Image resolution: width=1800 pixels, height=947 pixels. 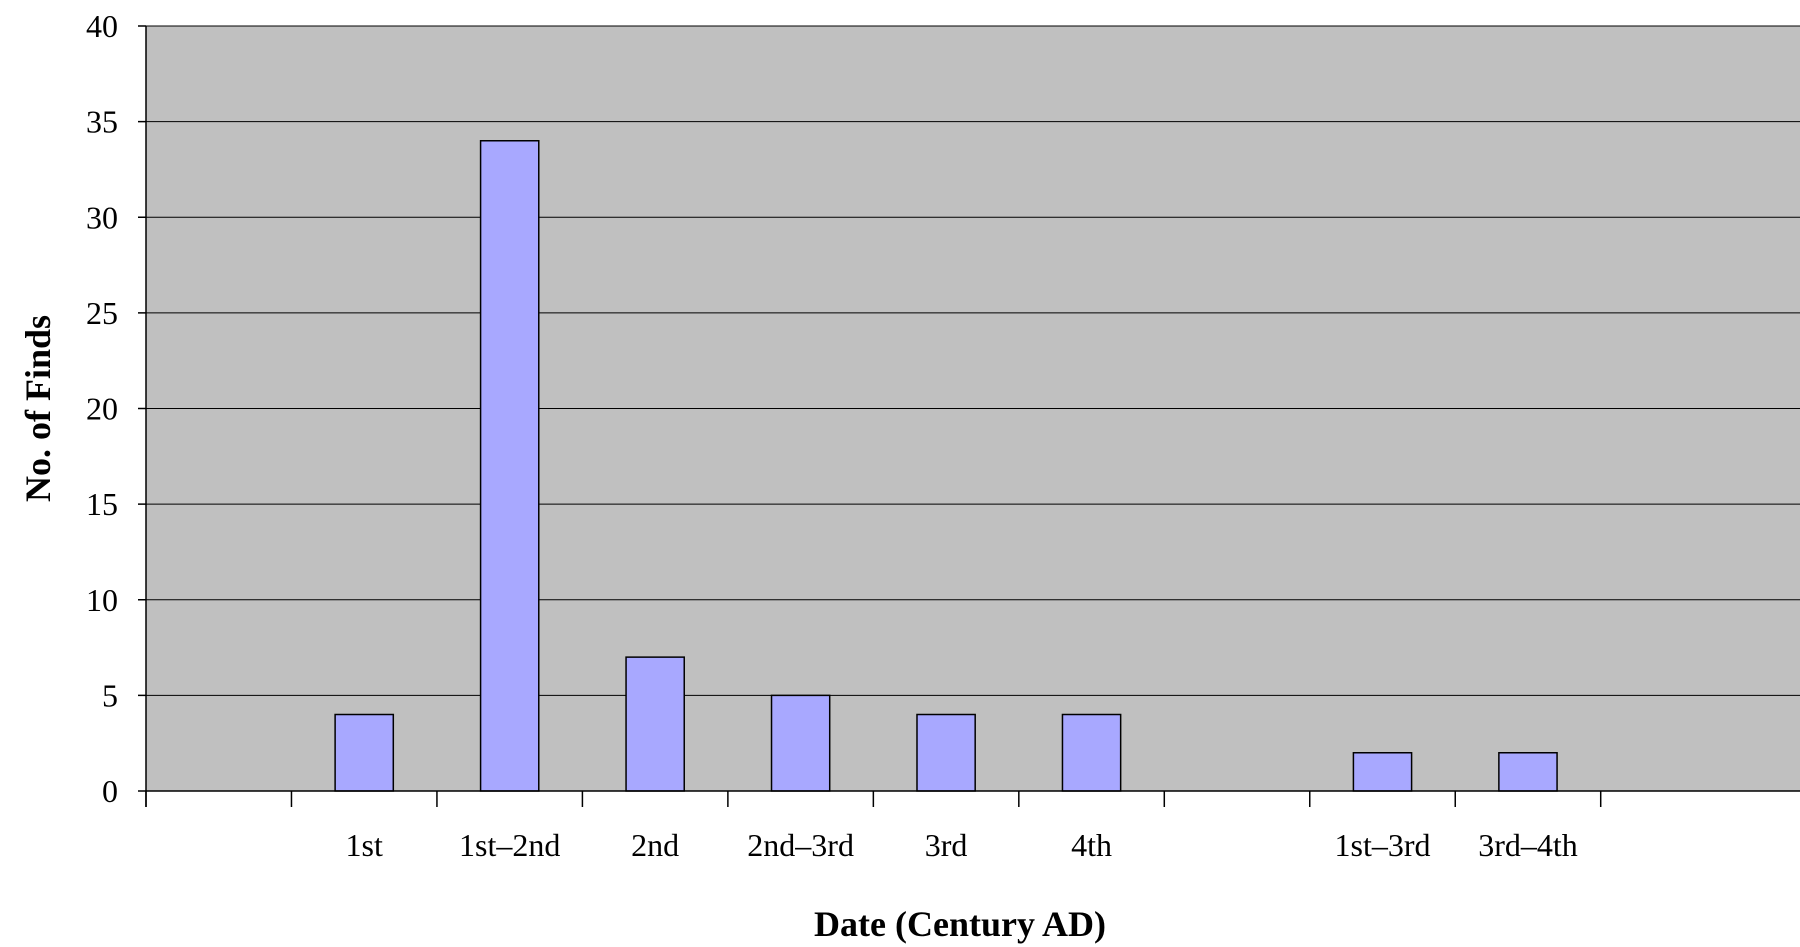 I want to click on x-tick-label: 1st–3rd, so click(x=1382, y=845).